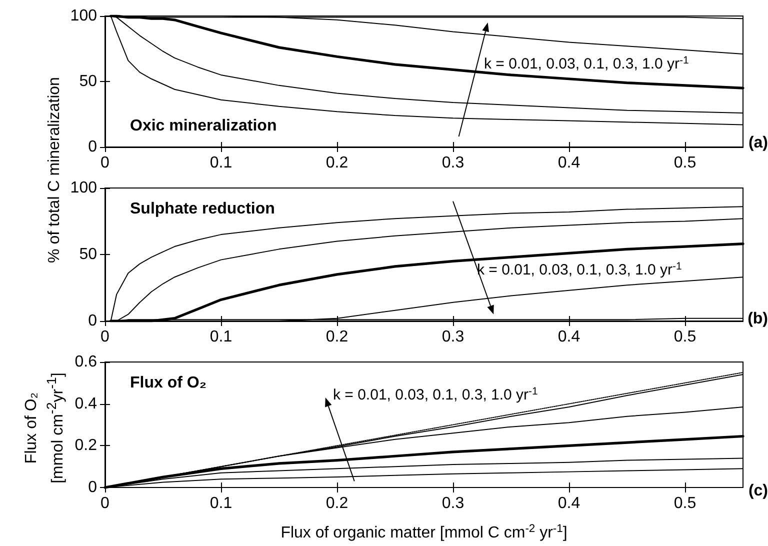  Describe the element at coordinates (758, 319) in the screenshot. I see `text: (b)` at that location.